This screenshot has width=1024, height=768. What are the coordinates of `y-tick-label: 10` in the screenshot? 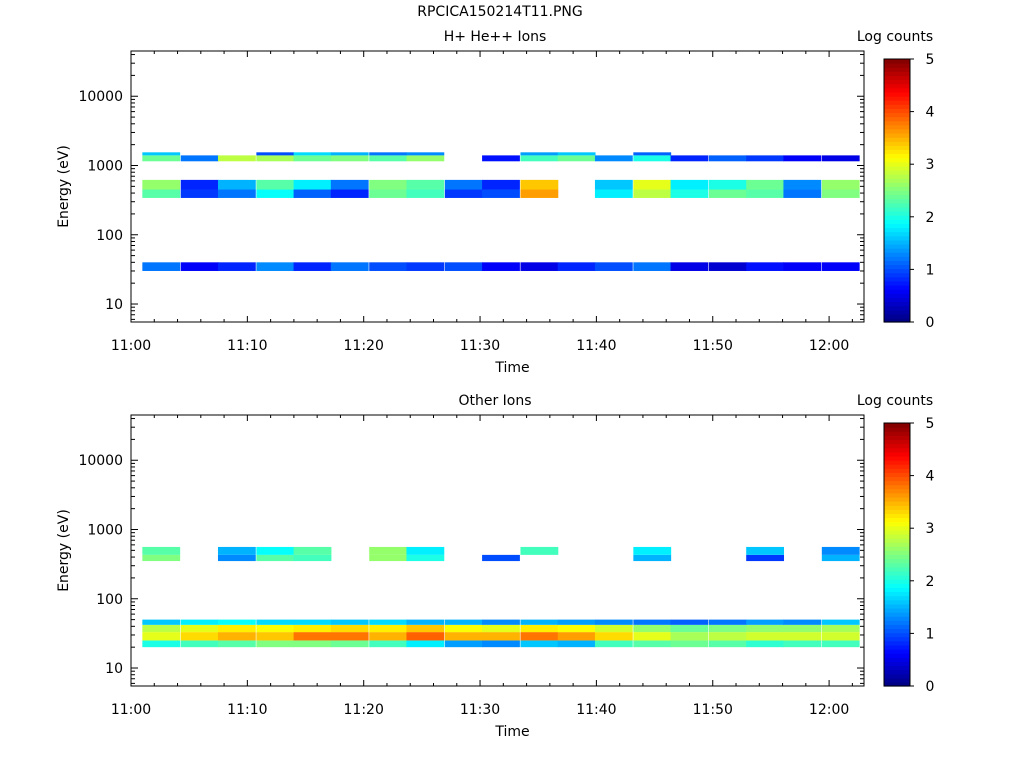 It's located at (114, 669).